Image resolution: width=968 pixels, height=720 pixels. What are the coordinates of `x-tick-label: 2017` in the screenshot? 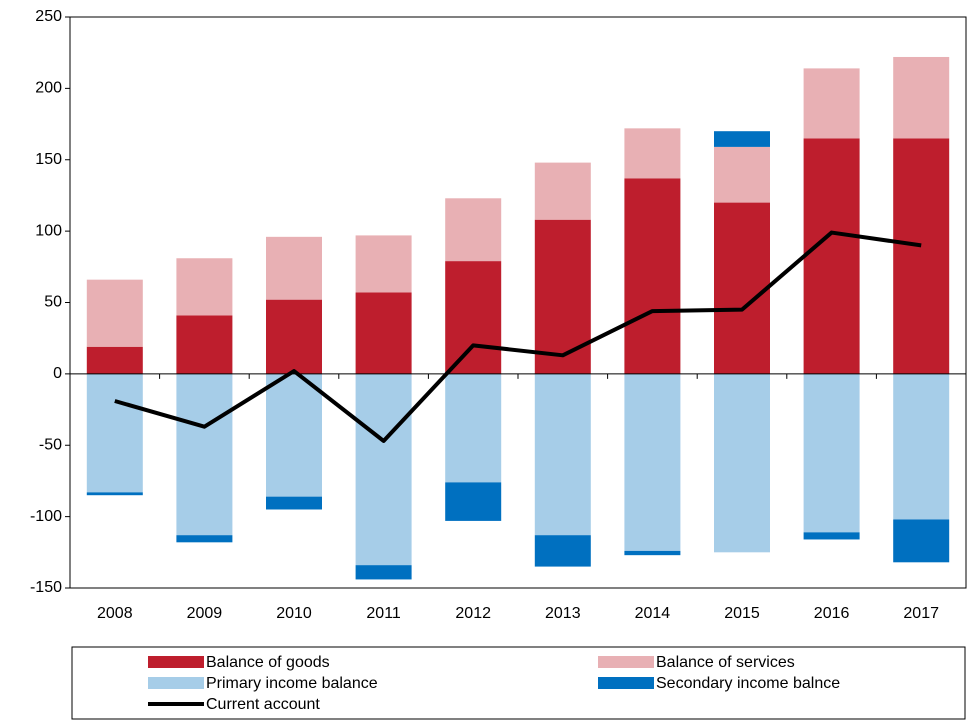 It's located at (921, 613).